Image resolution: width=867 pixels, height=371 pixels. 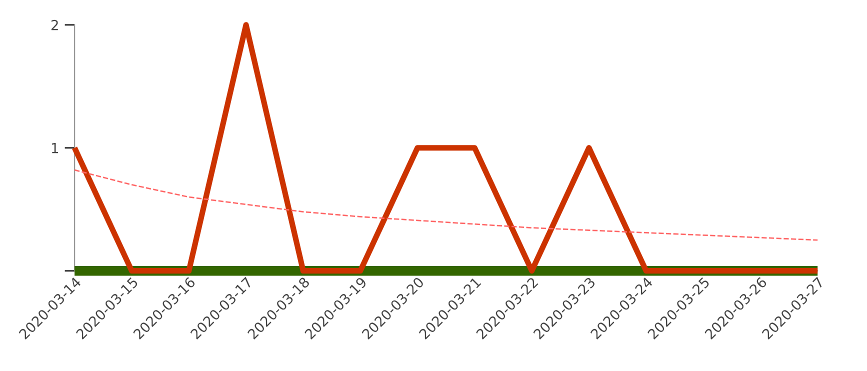 I want to click on y-tick-label: 2, so click(x=54, y=25).